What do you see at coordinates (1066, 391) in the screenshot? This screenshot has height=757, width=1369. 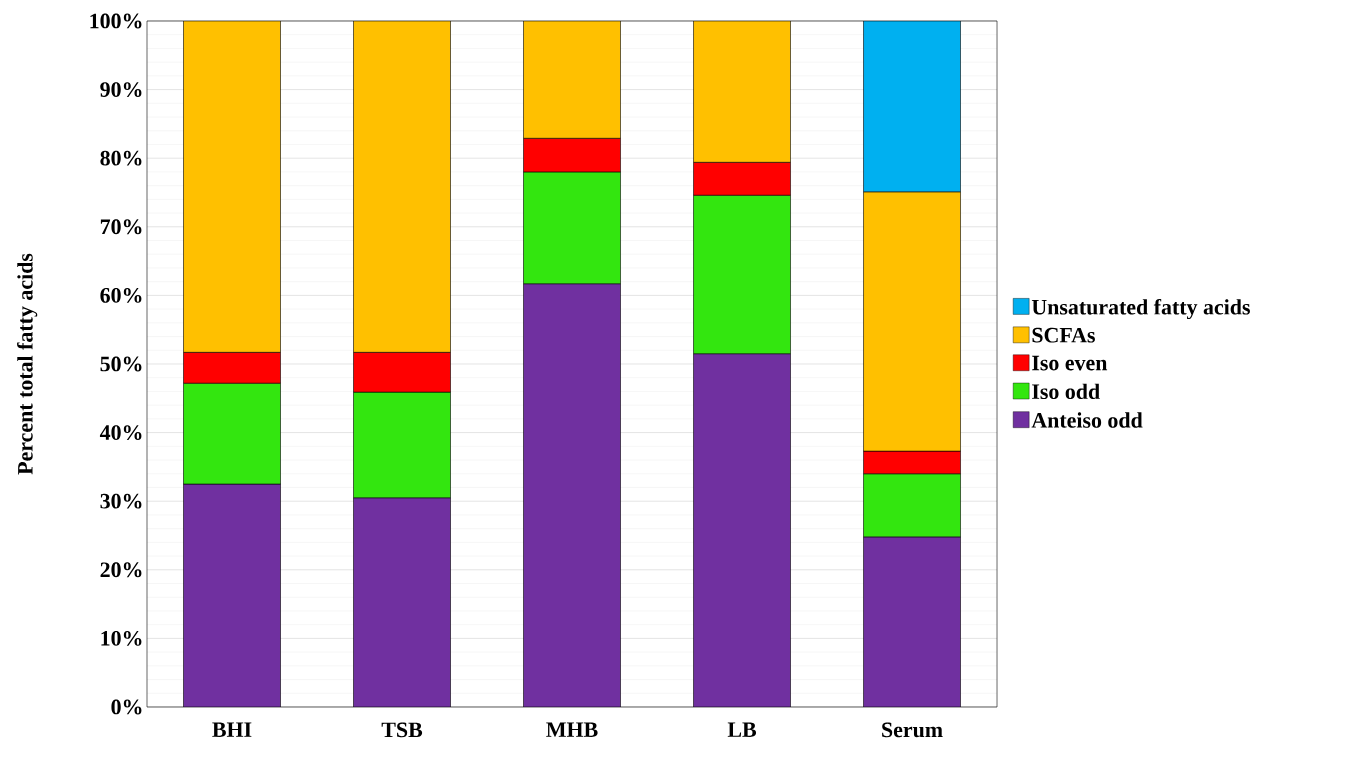 I see `legend-label: Iso odd` at bounding box center [1066, 391].